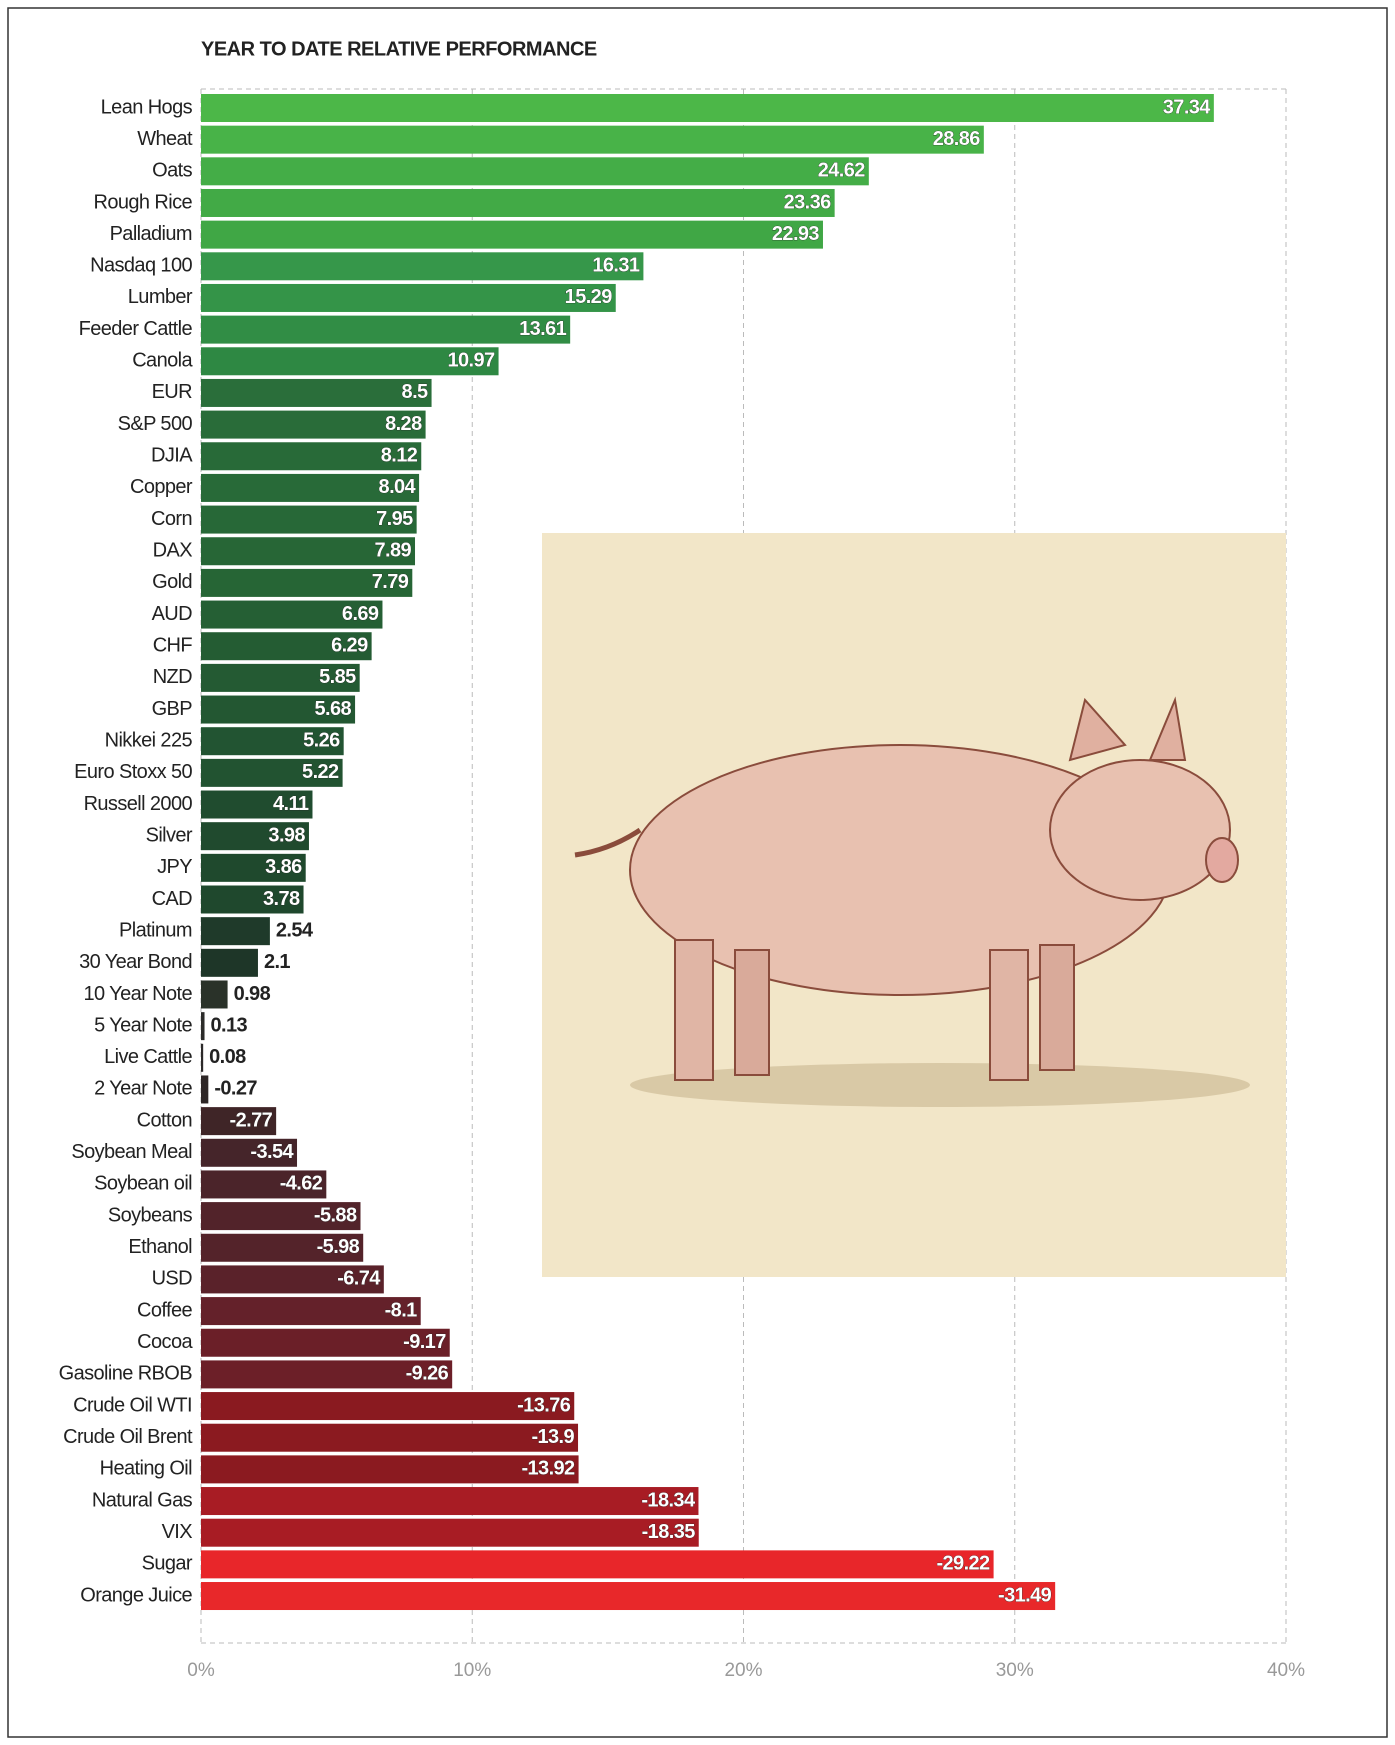 This screenshot has height=1745, width=1395. Describe the element at coordinates (291, 804) in the screenshot. I see `value-label: 4.11` at that location.